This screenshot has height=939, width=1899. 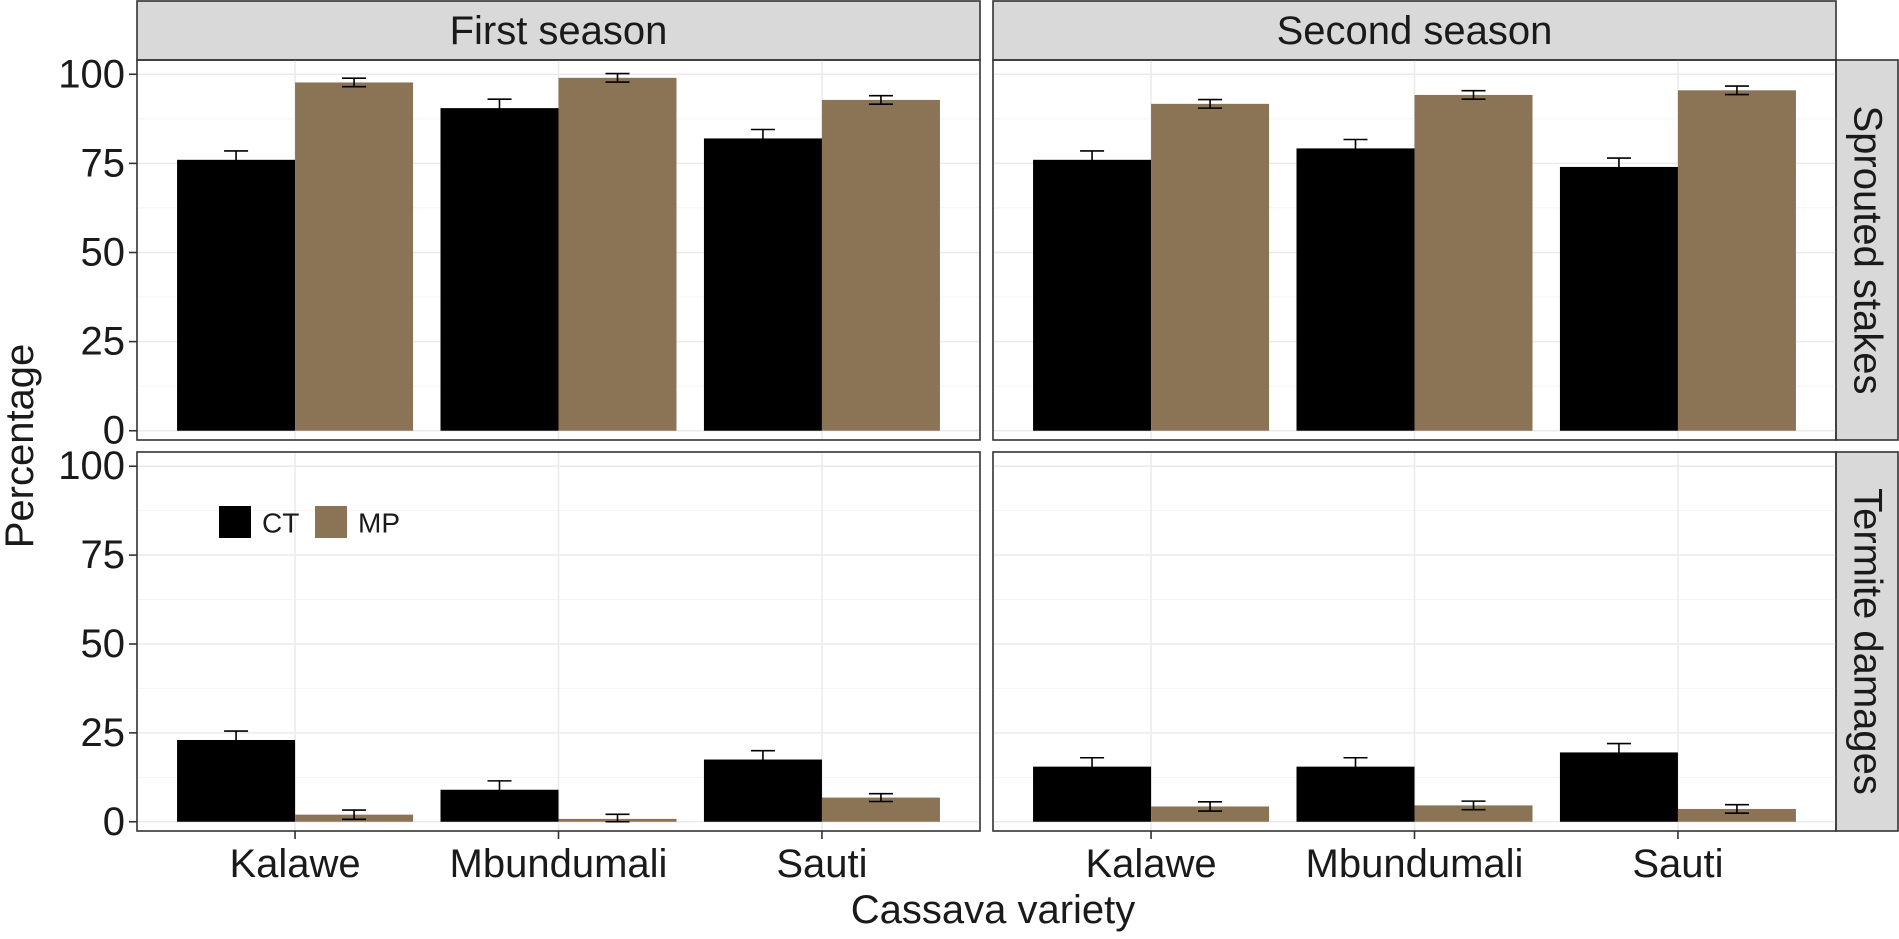 What do you see at coordinates (880, 265) in the screenshot?
I see `bar-mp-sauti-first-season-sprouted-stakes` at bounding box center [880, 265].